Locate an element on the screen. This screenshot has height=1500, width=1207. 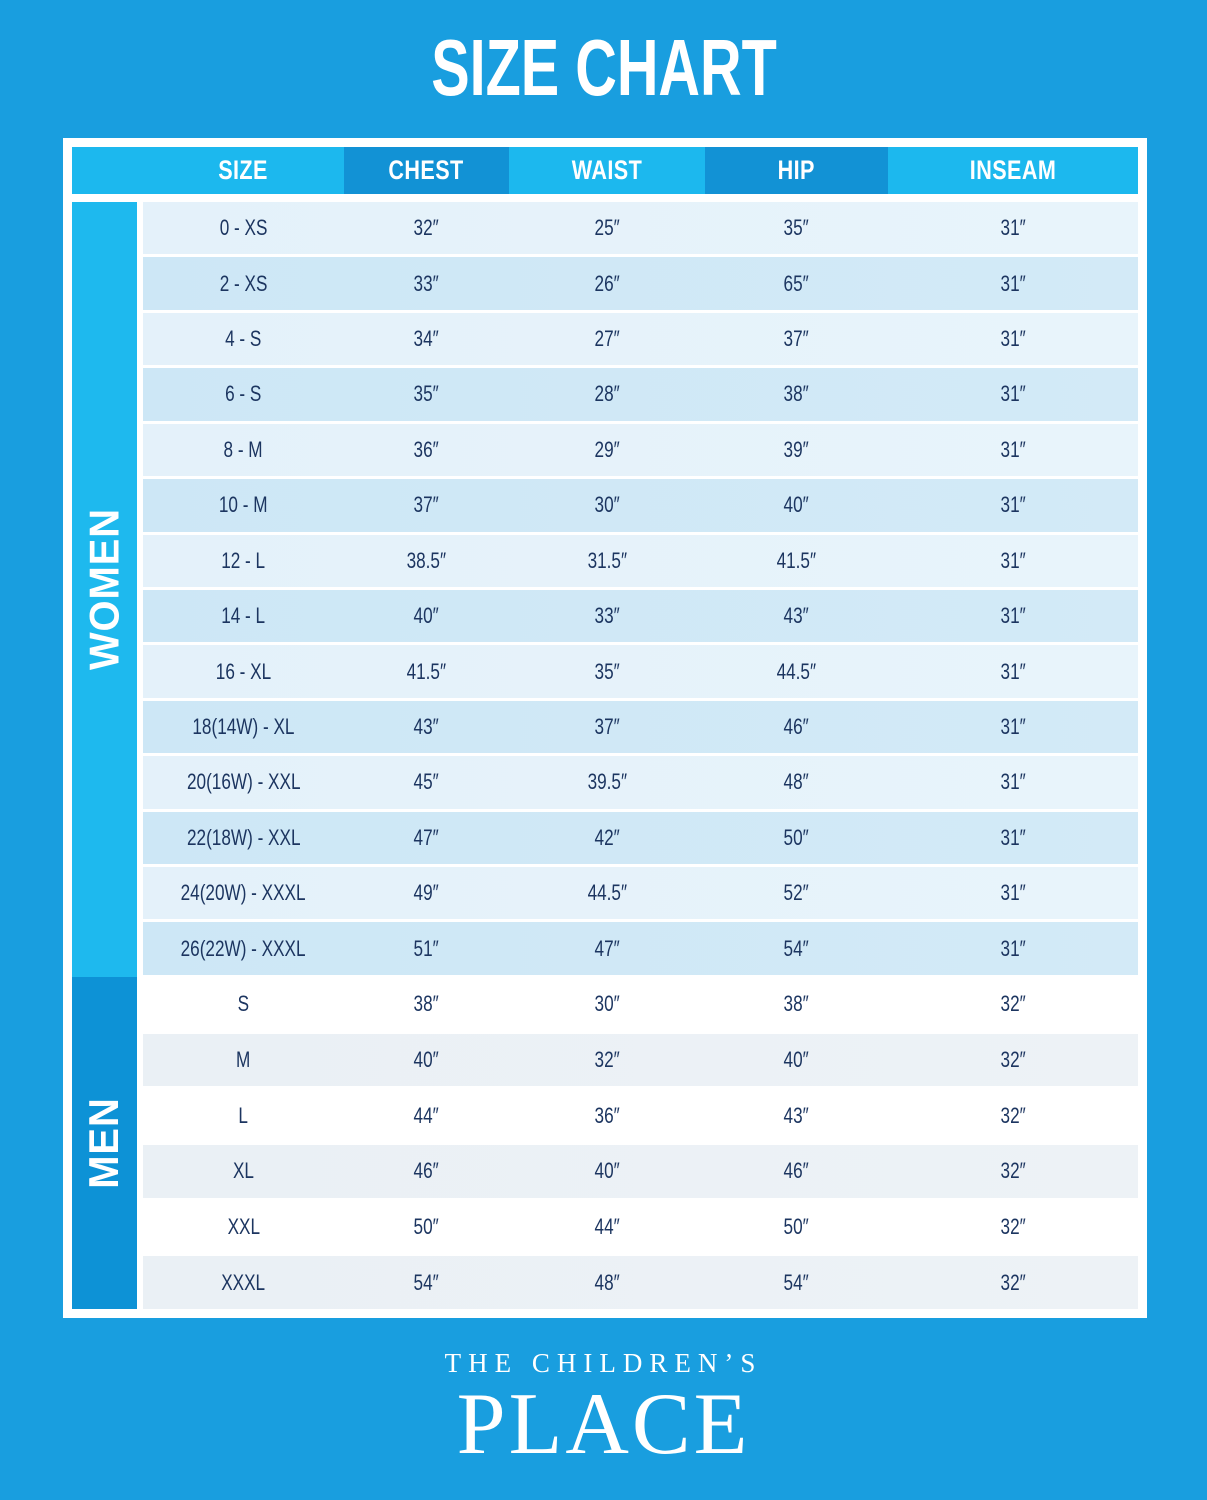
page-header: SIZE CHART is located at coordinates (603, 58).